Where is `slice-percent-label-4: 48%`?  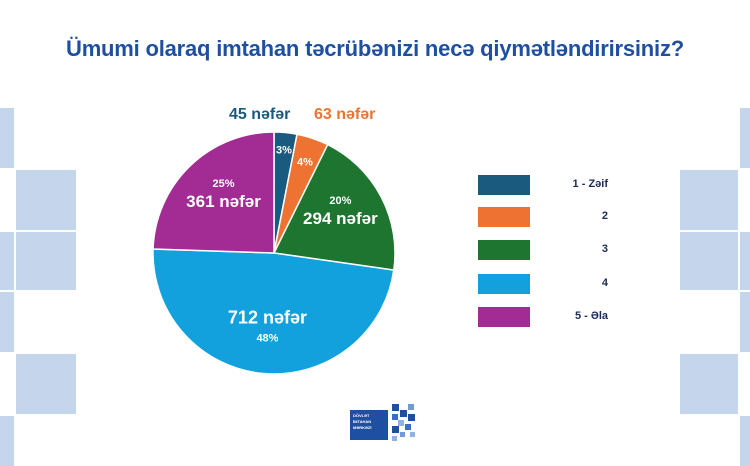 slice-percent-label-4: 48% is located at coordinates (267, 339).